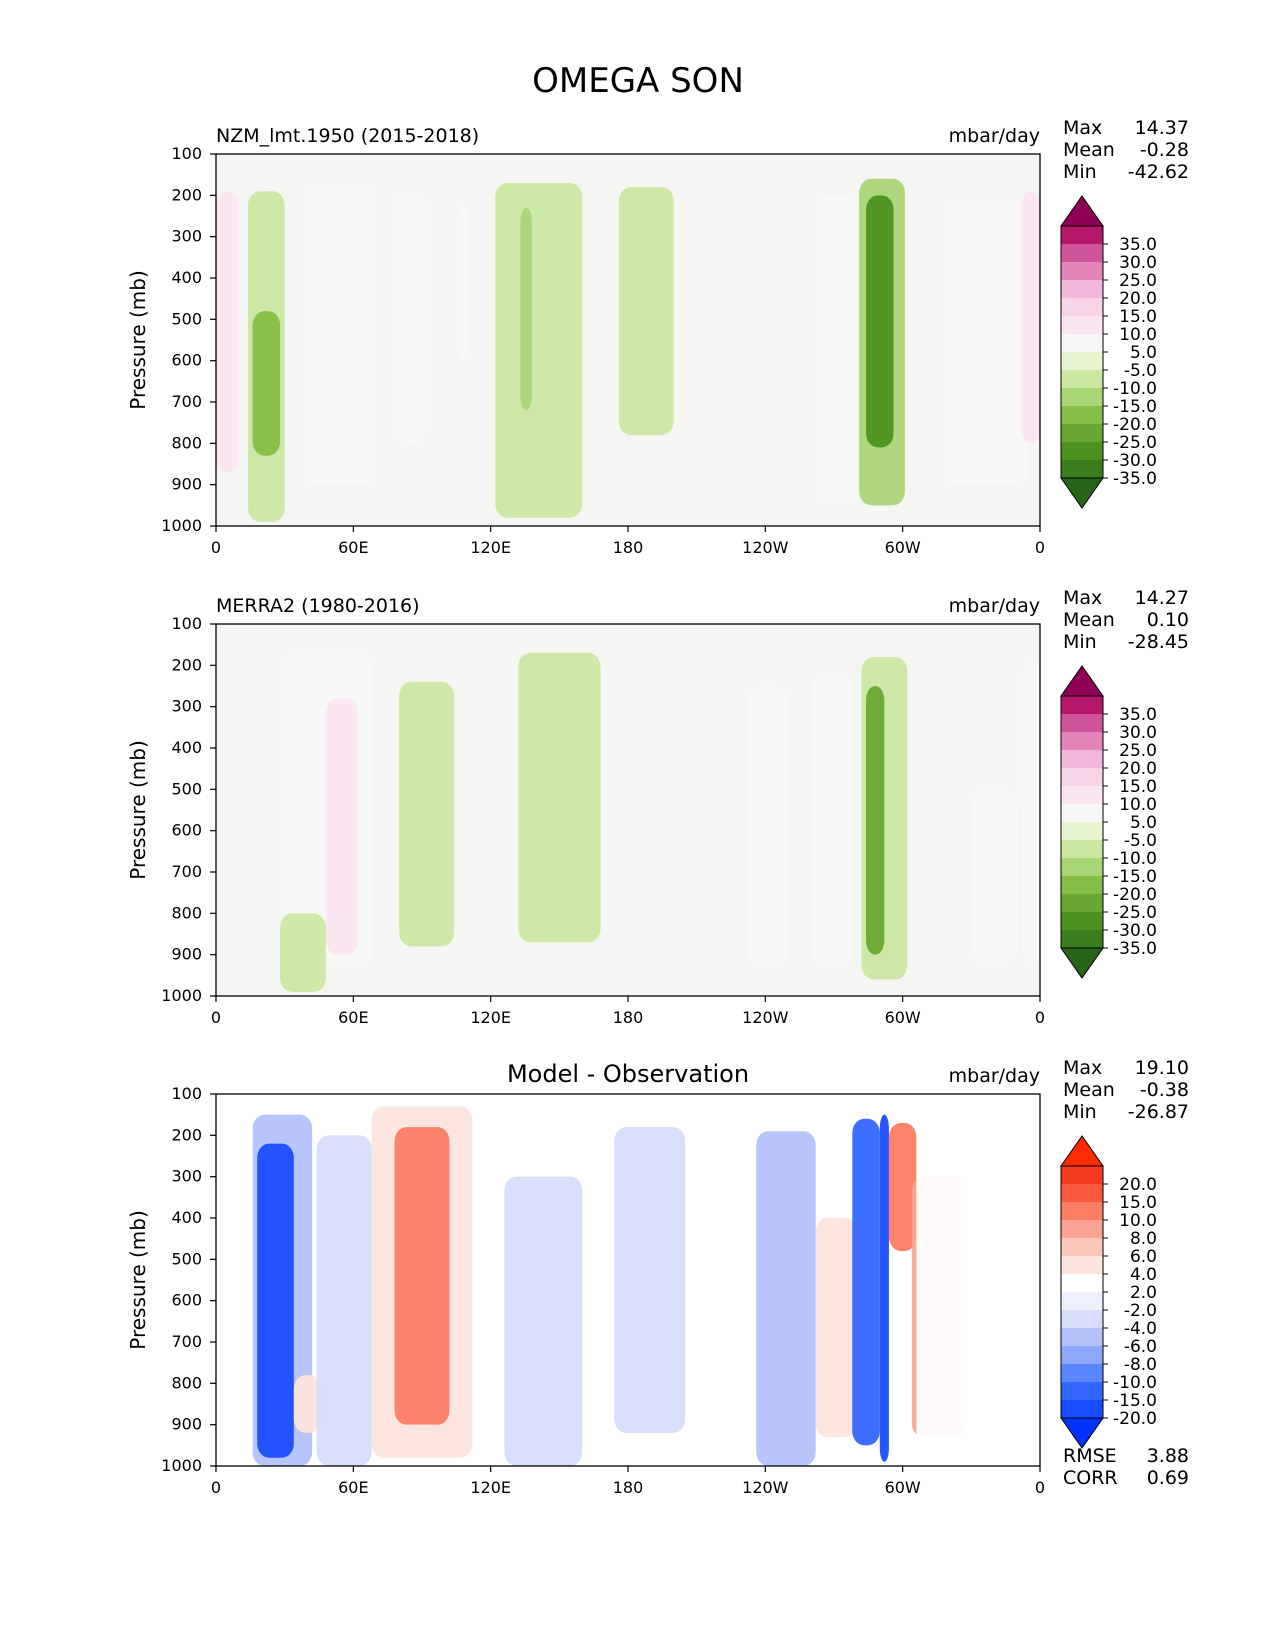 The width and height of the screenshot is (1275, 1650). What do you see at coordinates (1140, 1311) in the screenshot?
I see `colorbar-label: -2.0` at bounding box center [1140, 1311].